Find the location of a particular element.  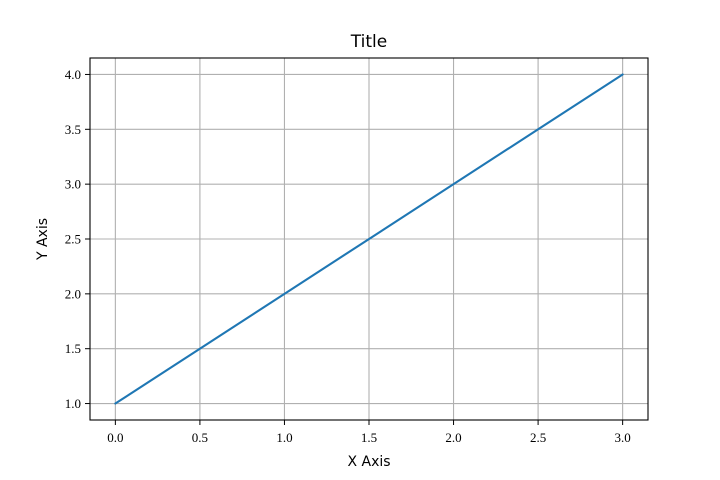

x-axis-ticks: 0.0 0.5 1.0 1.5 2.0 2.5 3.0 is located at coordinates (369, 432).